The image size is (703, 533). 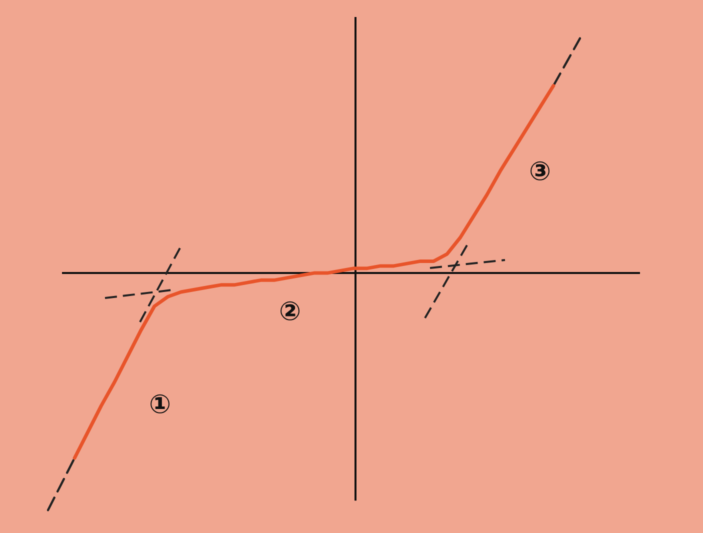 I want to click on annotation: ②, so click(x=290, y=312).